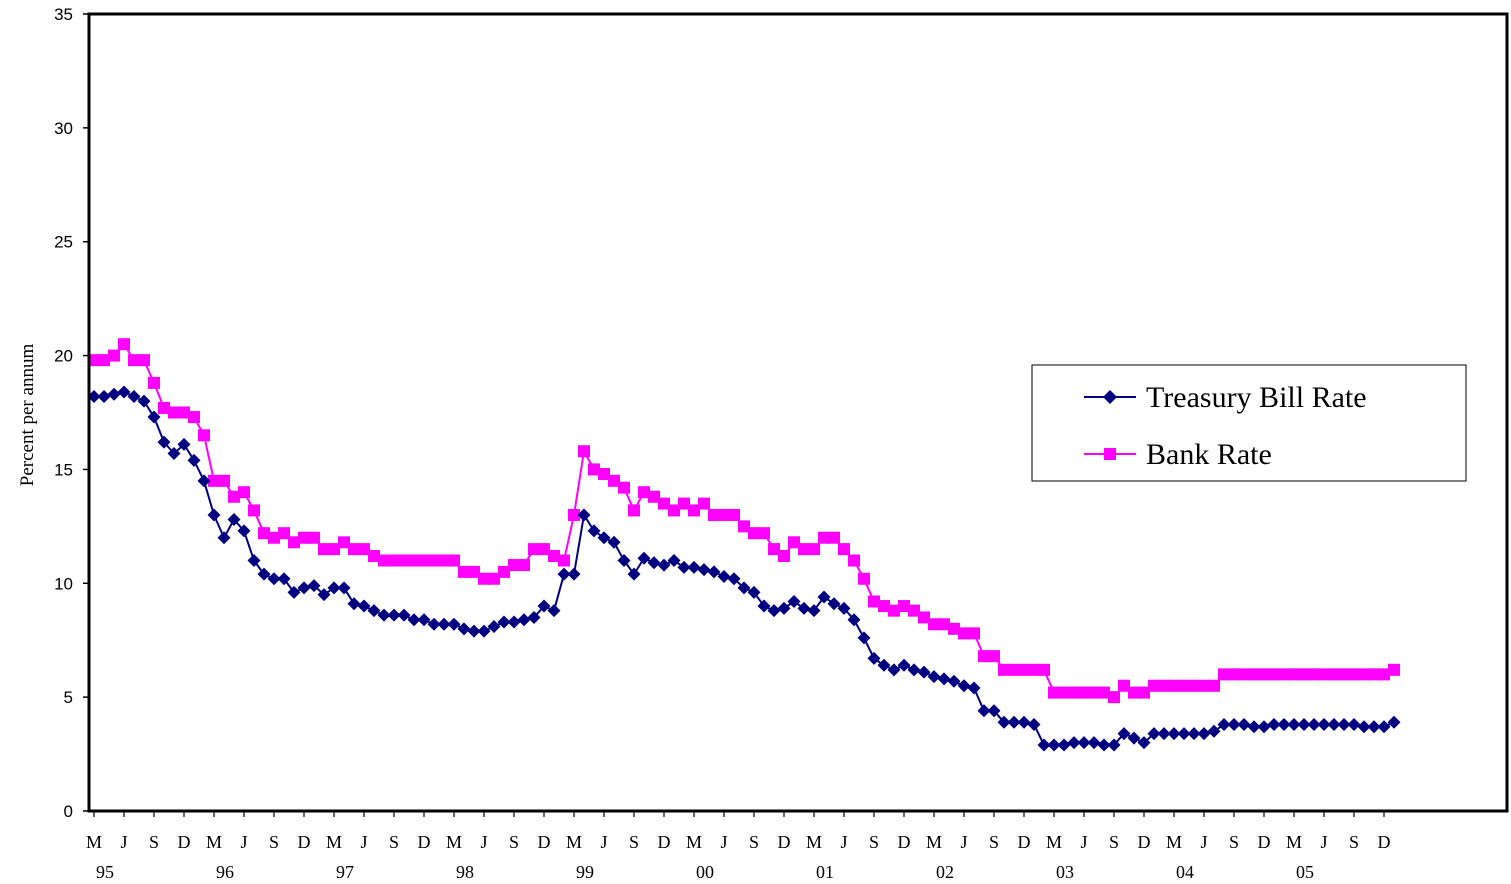  What do you see at coordinates (63, 356) in the screenshot?
I see `y-tick-label: 20` at bounding box center [63, 356].